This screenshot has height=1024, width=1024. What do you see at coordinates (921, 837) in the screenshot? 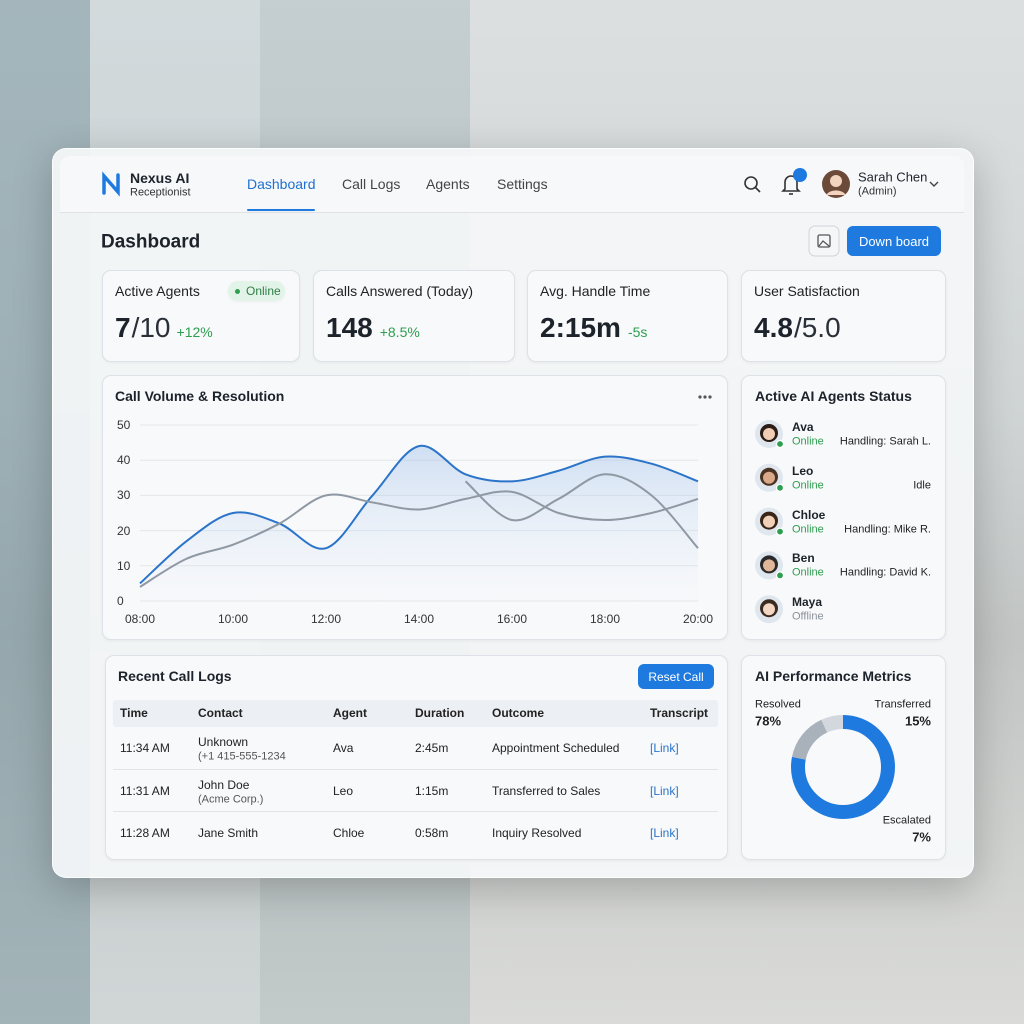
I see `slice-value: 7%` at bounding box center [921, 837].